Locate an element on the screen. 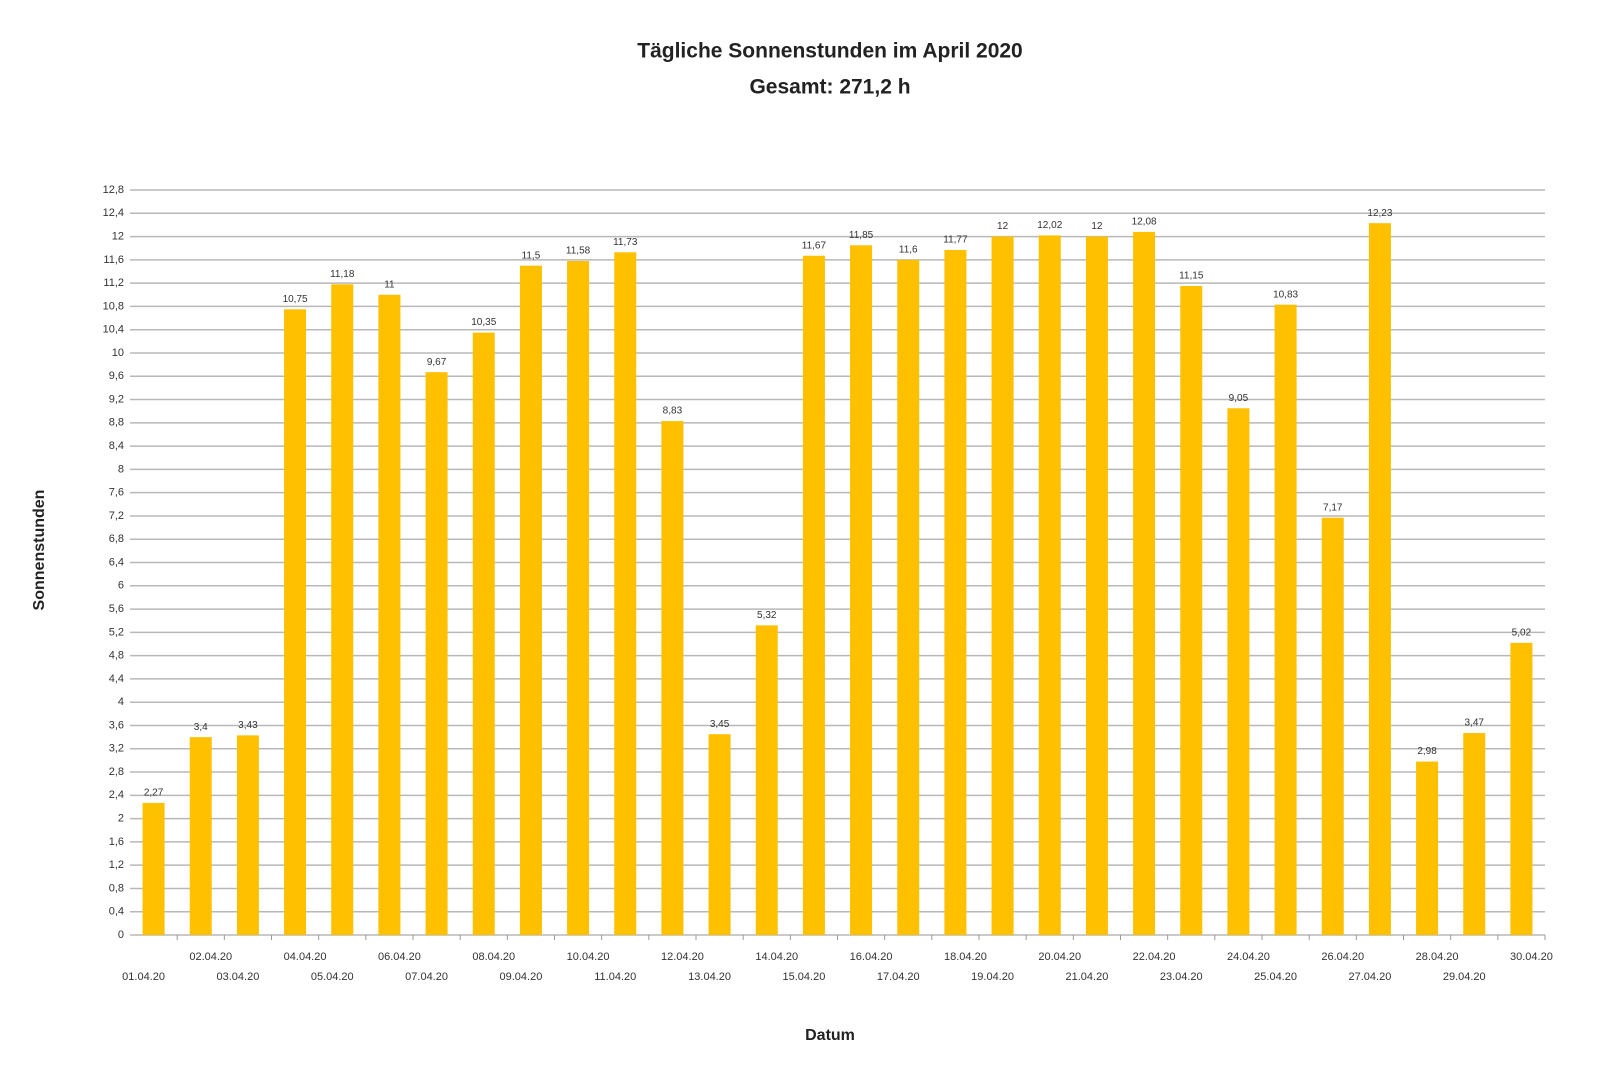  y-tick-label: 9,6 is located at coordinates (116, 376).